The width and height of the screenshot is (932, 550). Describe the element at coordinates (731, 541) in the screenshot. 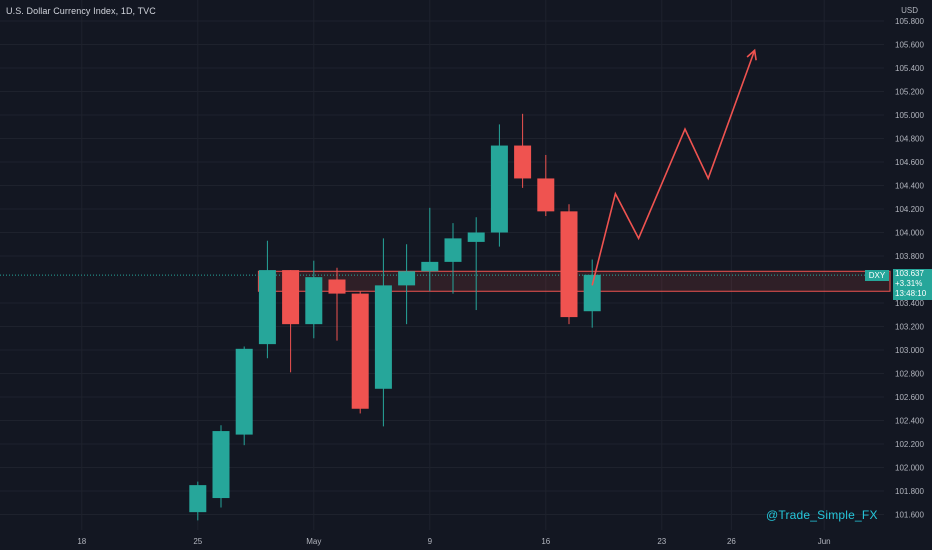

I see `x-tick-label: 26` at that location.